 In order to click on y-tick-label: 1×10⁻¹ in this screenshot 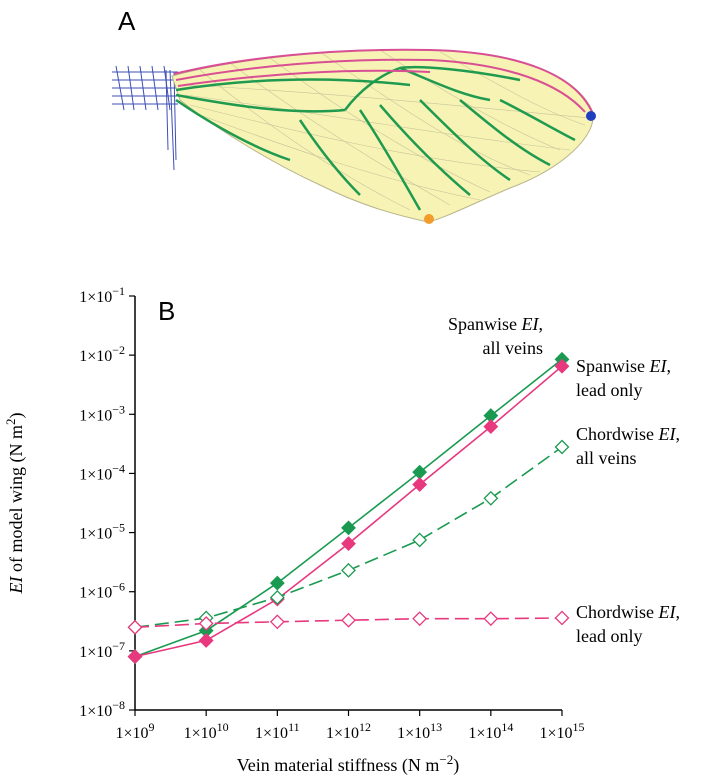, I will do `click(102, 295)`.